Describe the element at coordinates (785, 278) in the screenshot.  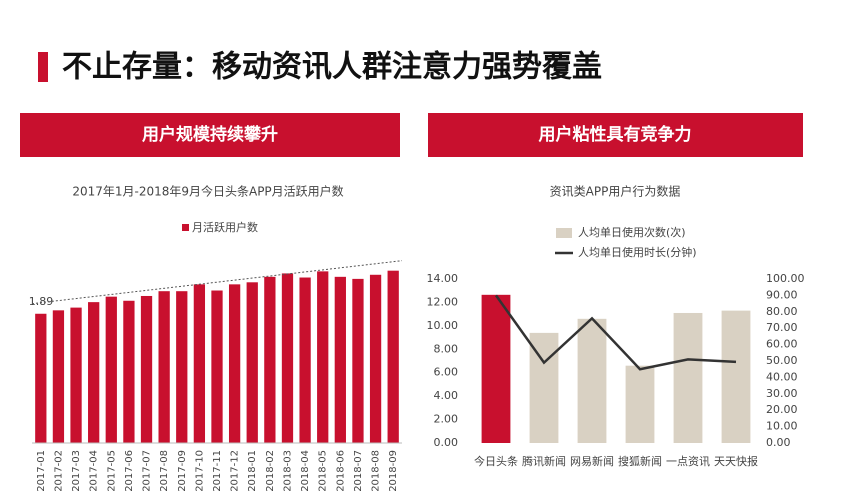
I see `y2-tick-label: 100.00` at that location.